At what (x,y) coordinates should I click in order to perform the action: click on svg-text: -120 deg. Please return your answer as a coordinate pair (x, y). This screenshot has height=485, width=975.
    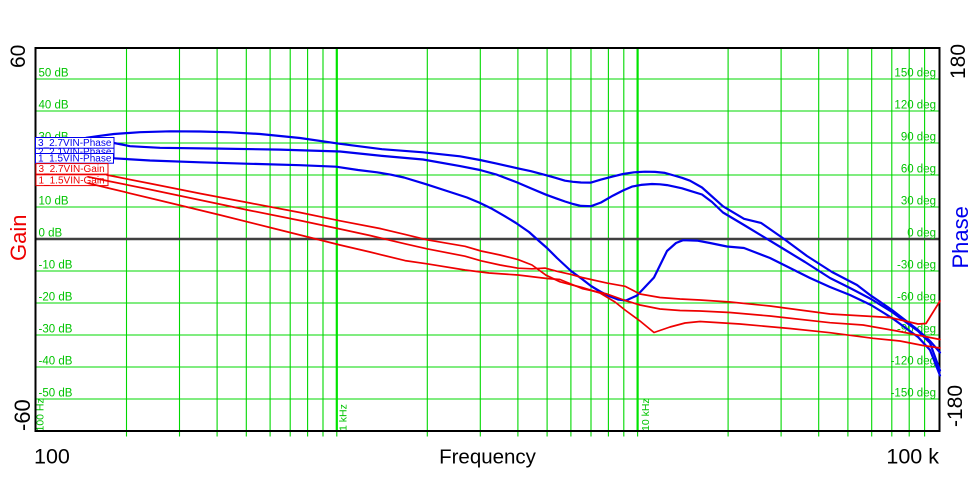
    Looking at the image, I should click on (913, 362).